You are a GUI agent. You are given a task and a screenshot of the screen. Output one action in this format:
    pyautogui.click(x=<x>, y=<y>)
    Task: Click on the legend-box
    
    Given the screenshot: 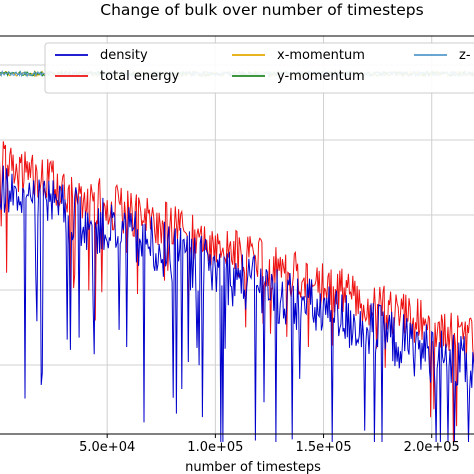 What is the action you would take?
    pyautogui.click(x=259, y=68)
    